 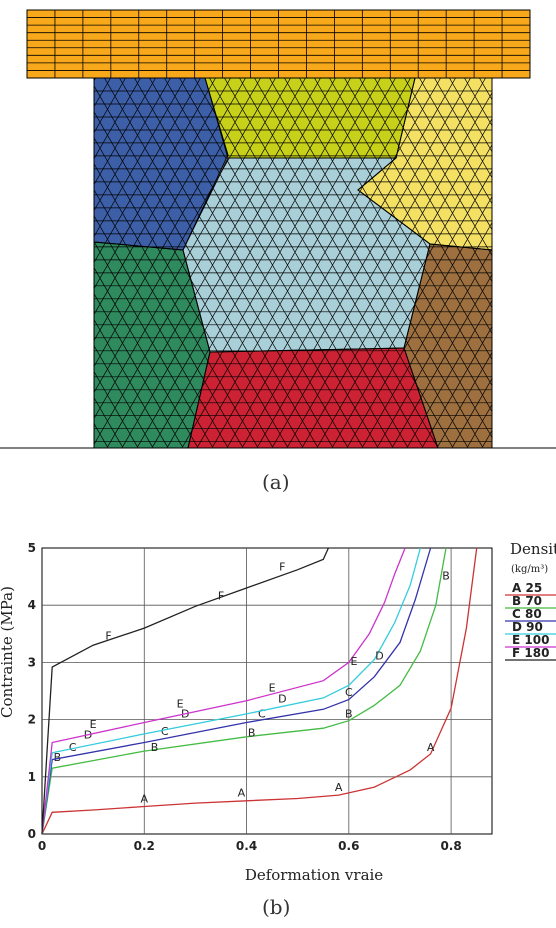 What do you see at coordinates (161, 164) in the screenshot?
I see `grain-blue` at bounding box center [161, 164].